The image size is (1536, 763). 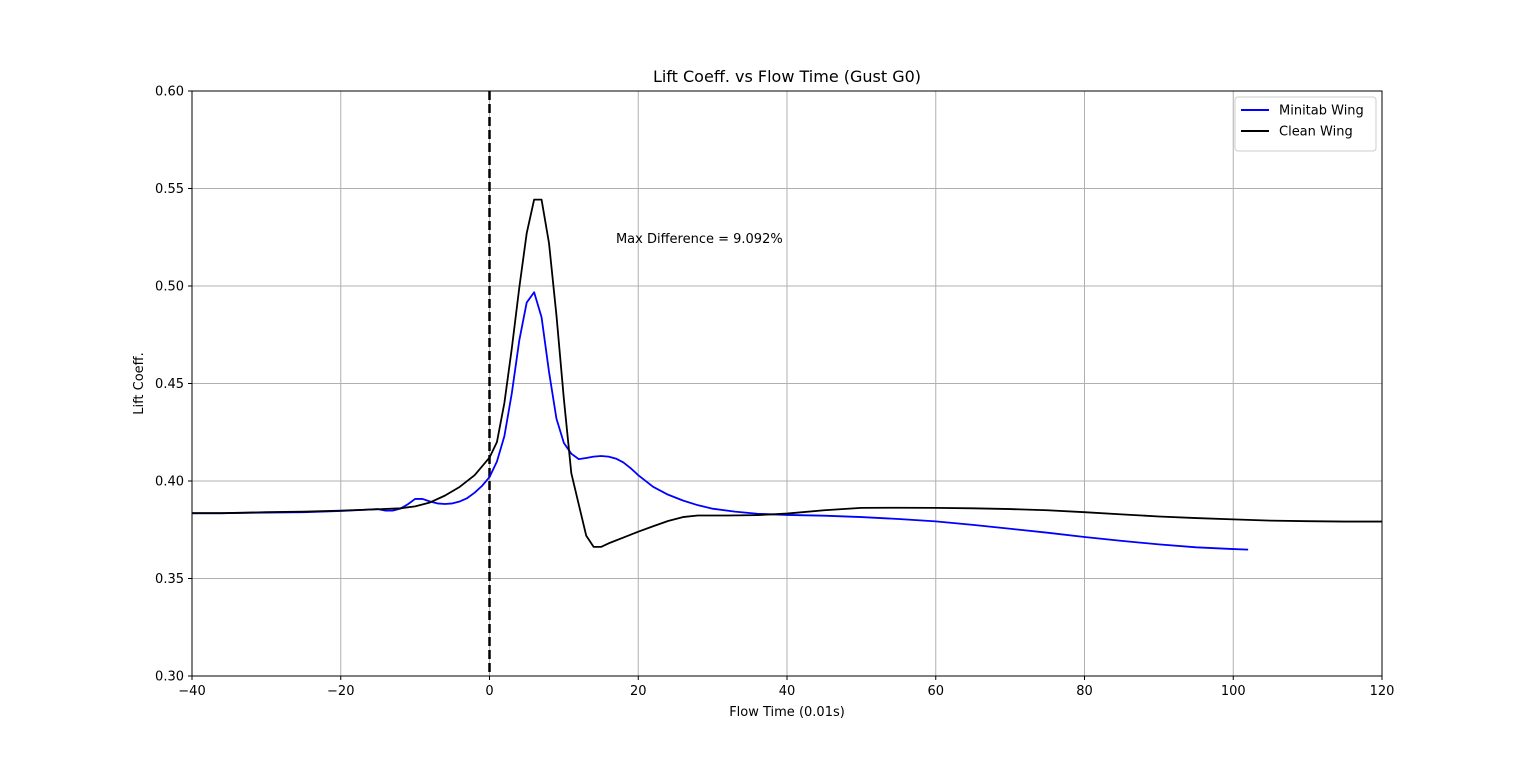 What do you see at coordinates (169, 482) in the screenshot?
I see `y-tick-label: 0.40` at bounding box center [169, 482].